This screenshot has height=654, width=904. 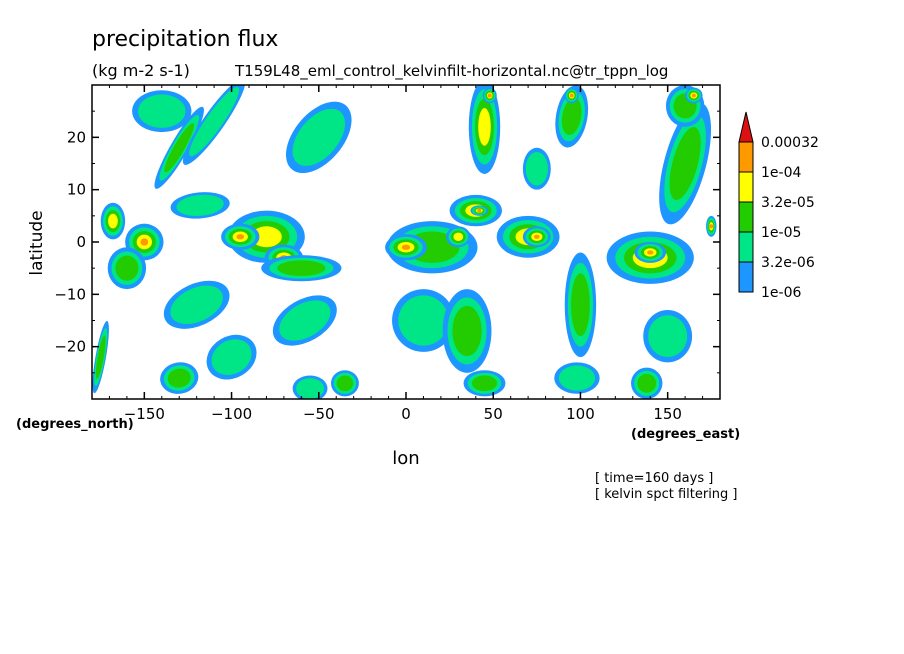 I want to click on colorbar-level-label: 1e-05, so click(x=781, y=233).